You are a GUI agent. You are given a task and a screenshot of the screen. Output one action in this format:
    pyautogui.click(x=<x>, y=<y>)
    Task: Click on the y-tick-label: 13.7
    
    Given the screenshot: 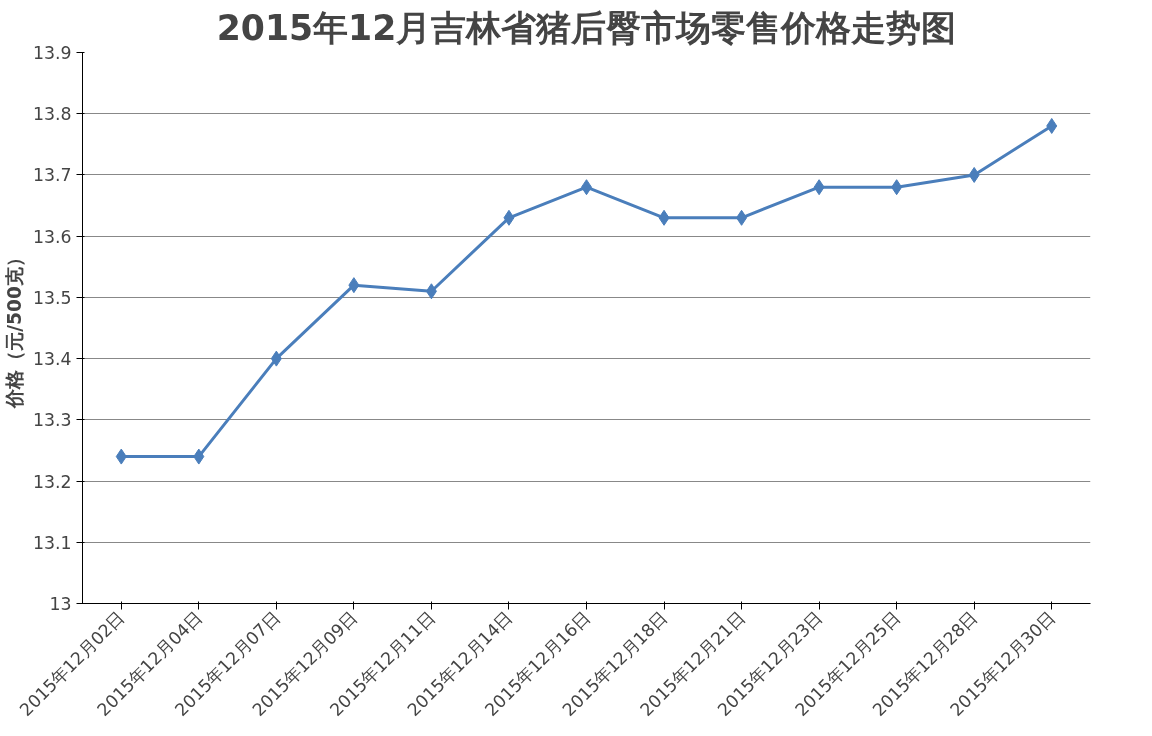 What is the action you would take?
    pyautogui.click(x=52, y=175)
    